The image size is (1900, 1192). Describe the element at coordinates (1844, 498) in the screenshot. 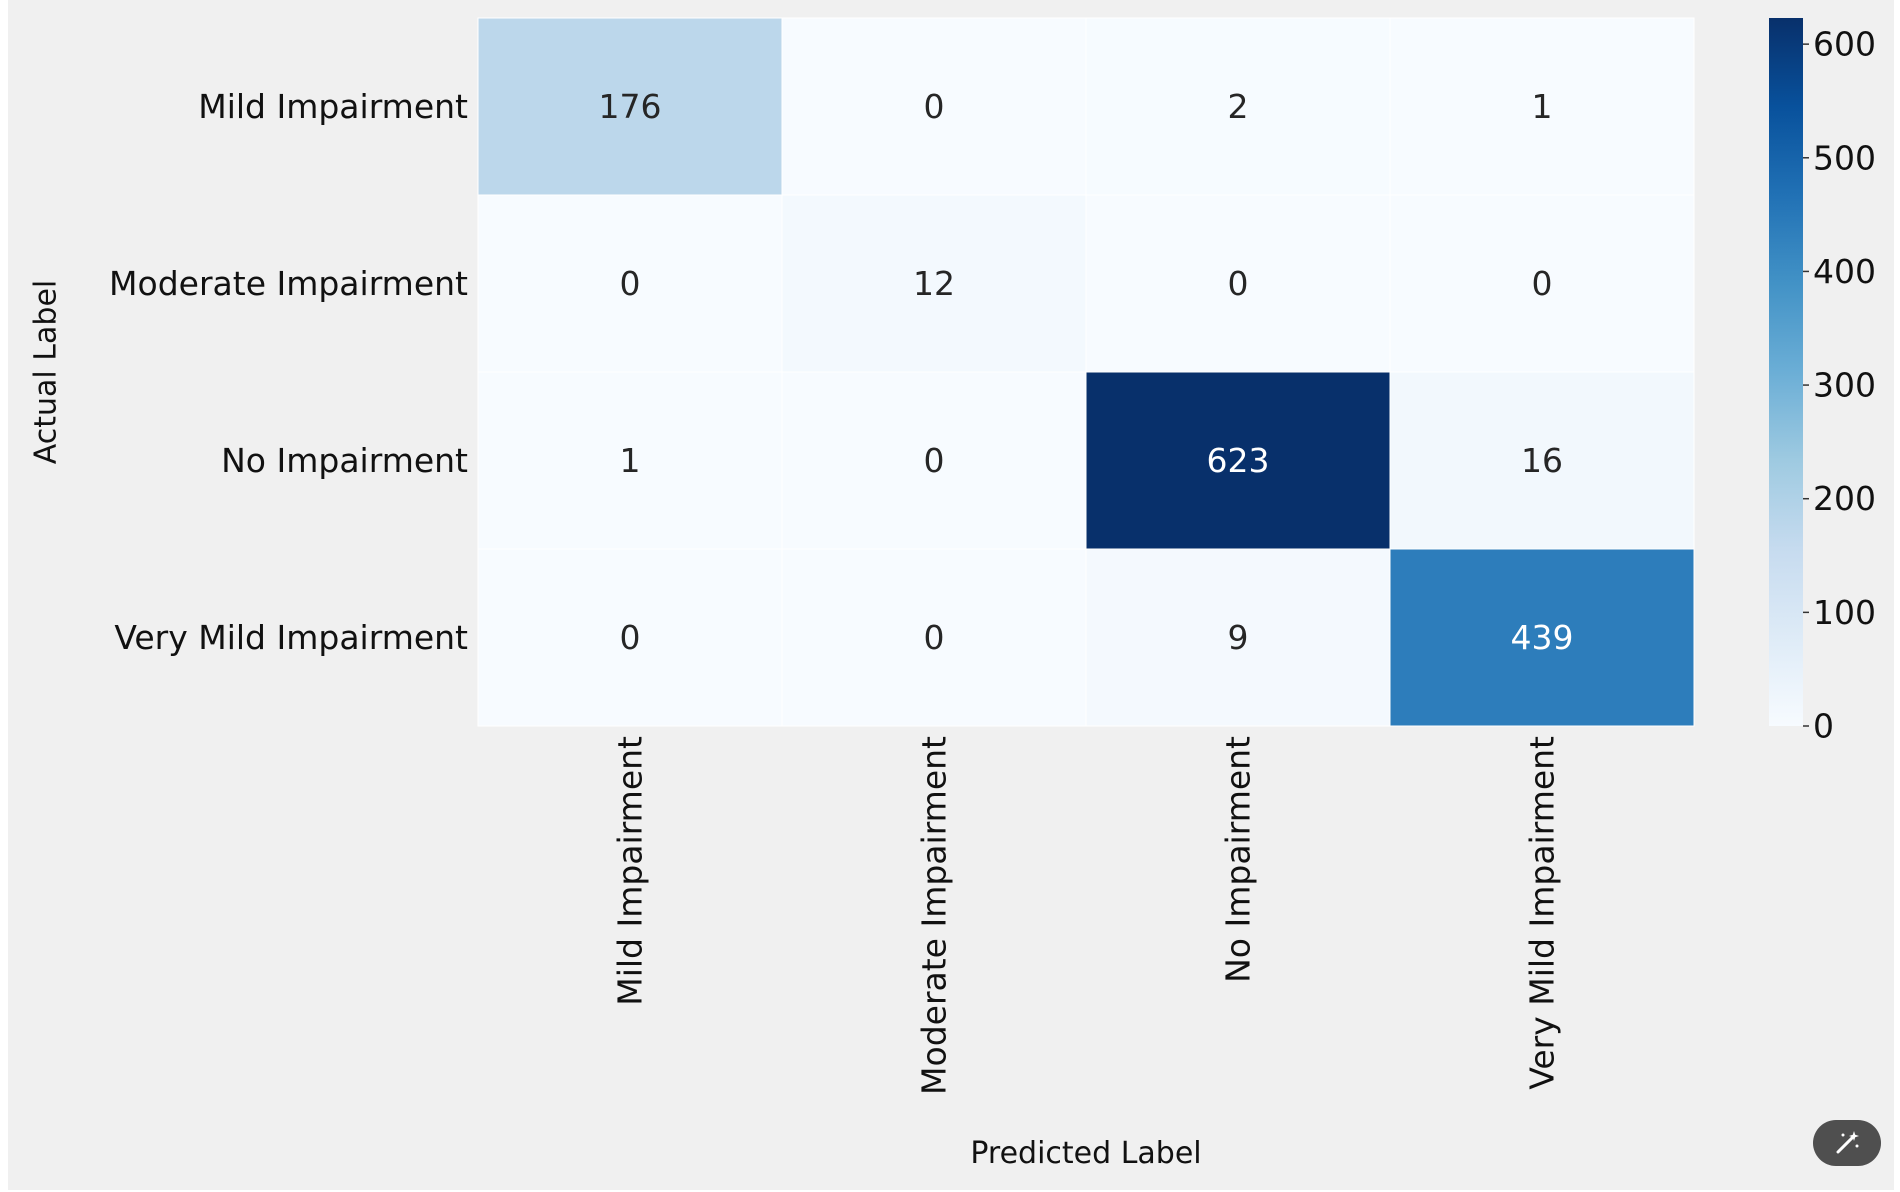

I see `colorbar-tick-label: 200` at that location.